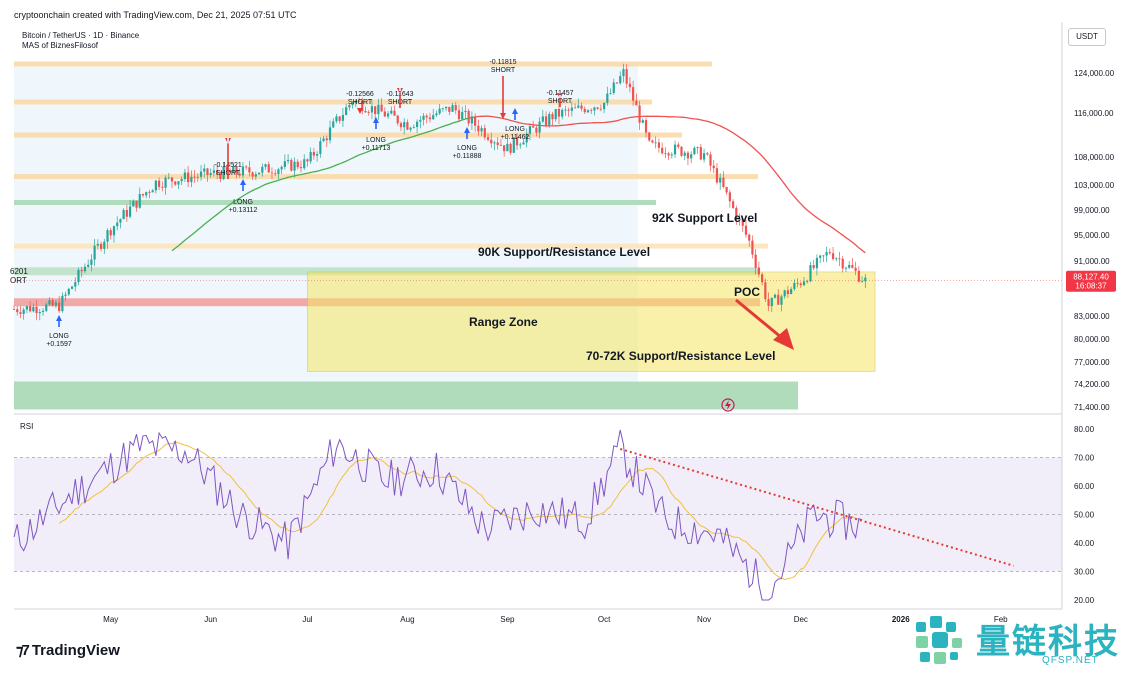  What do you see at coordinates (81, 35) in the screenshot?
I see `symbol-title: Bitcoin / TetherUS · 1D · Binance` at bounding box center [81, 35].